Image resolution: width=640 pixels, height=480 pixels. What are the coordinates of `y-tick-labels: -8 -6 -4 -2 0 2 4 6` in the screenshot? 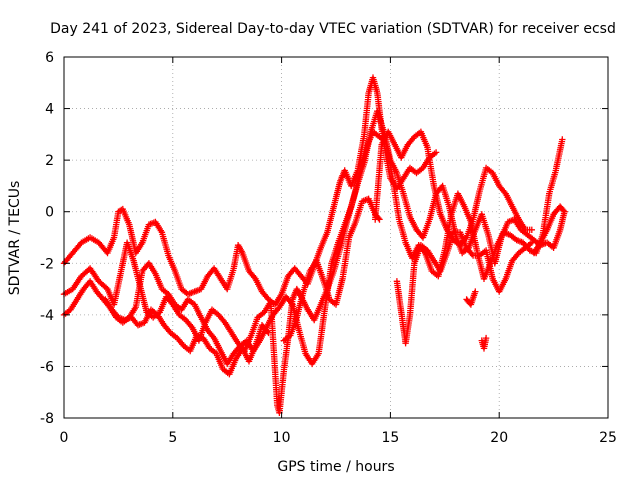 It's located at (47, 238).